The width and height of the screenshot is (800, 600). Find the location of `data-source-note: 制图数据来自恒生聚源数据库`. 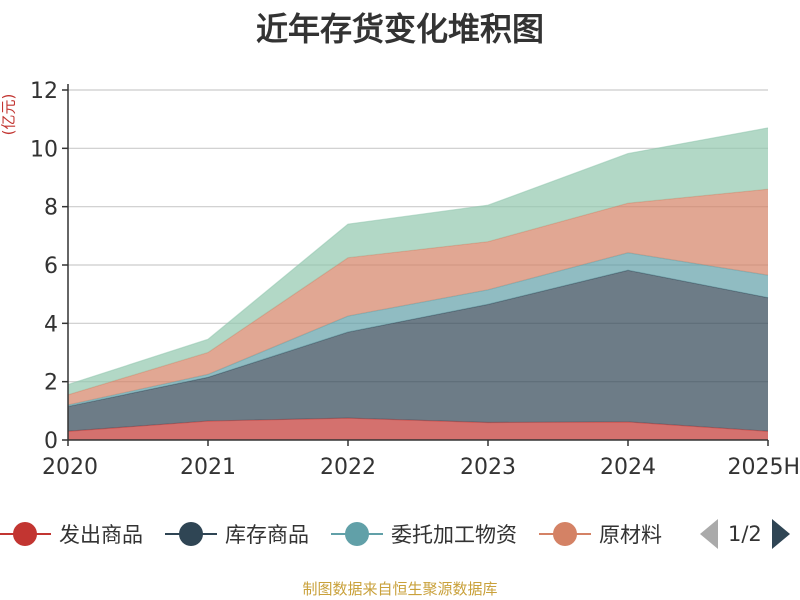

data-source-note: 制图数据来自恒生聚源数据库 is located at coordinates (400, 589).